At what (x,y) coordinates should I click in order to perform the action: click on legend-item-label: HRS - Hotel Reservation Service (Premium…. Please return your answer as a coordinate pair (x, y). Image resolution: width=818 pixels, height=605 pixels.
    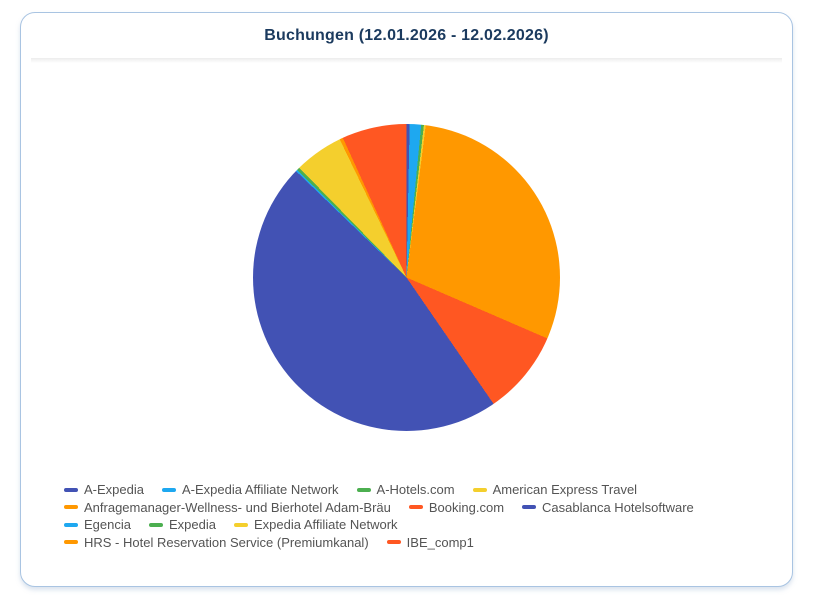
    Looking at the image, I should click on (226, 542).